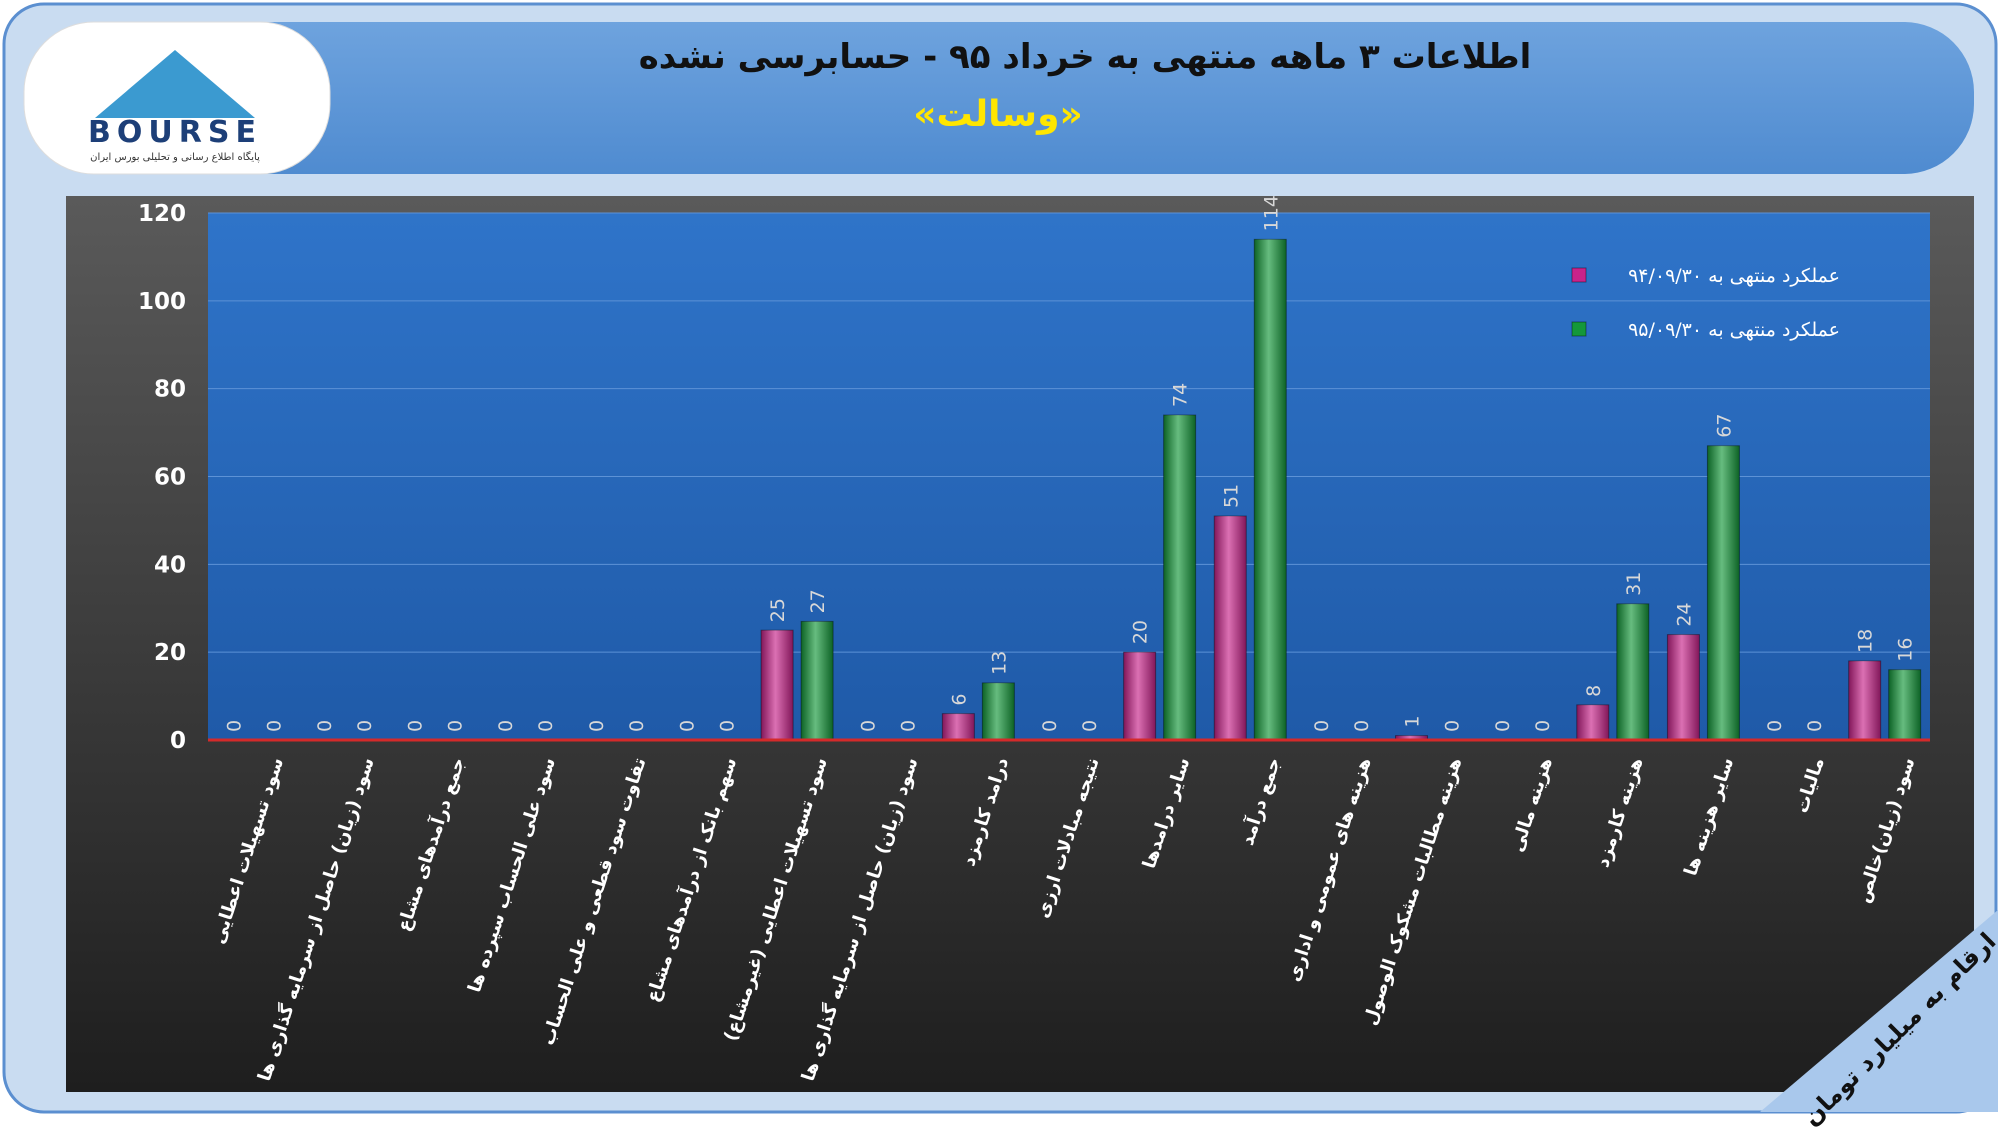  I want to click on value-label: 27, so click(818, 601).